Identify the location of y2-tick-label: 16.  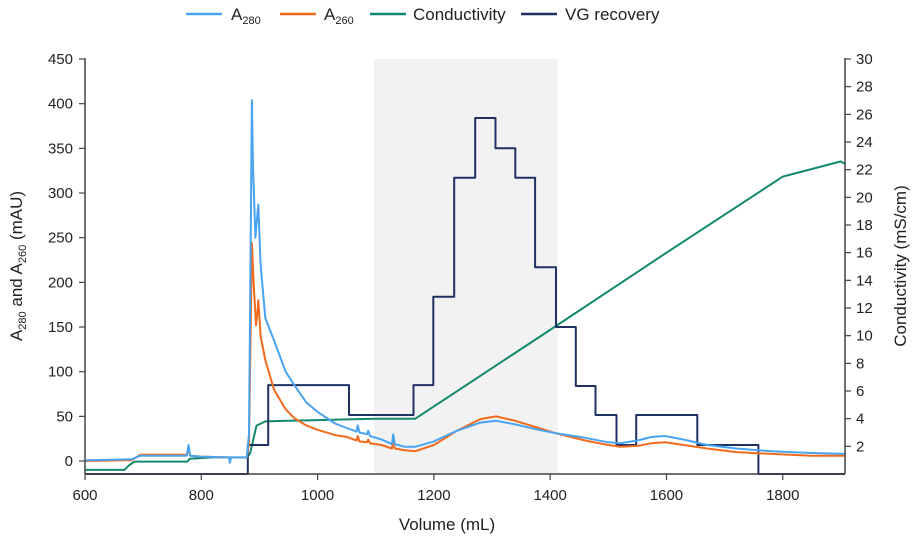
(864, 253).